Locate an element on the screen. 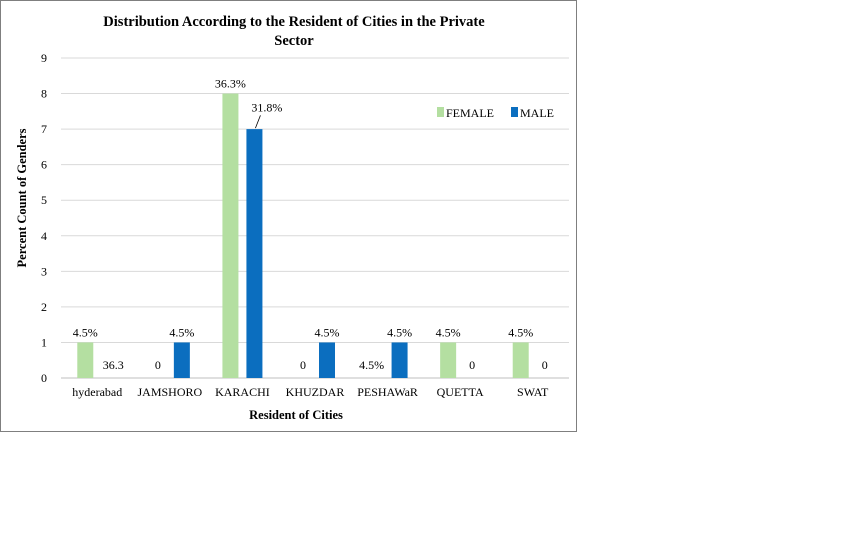 This screenshot has width=864, height=540. y-axis-title: Percent Count of Genders is located at coordinates (22, 197).